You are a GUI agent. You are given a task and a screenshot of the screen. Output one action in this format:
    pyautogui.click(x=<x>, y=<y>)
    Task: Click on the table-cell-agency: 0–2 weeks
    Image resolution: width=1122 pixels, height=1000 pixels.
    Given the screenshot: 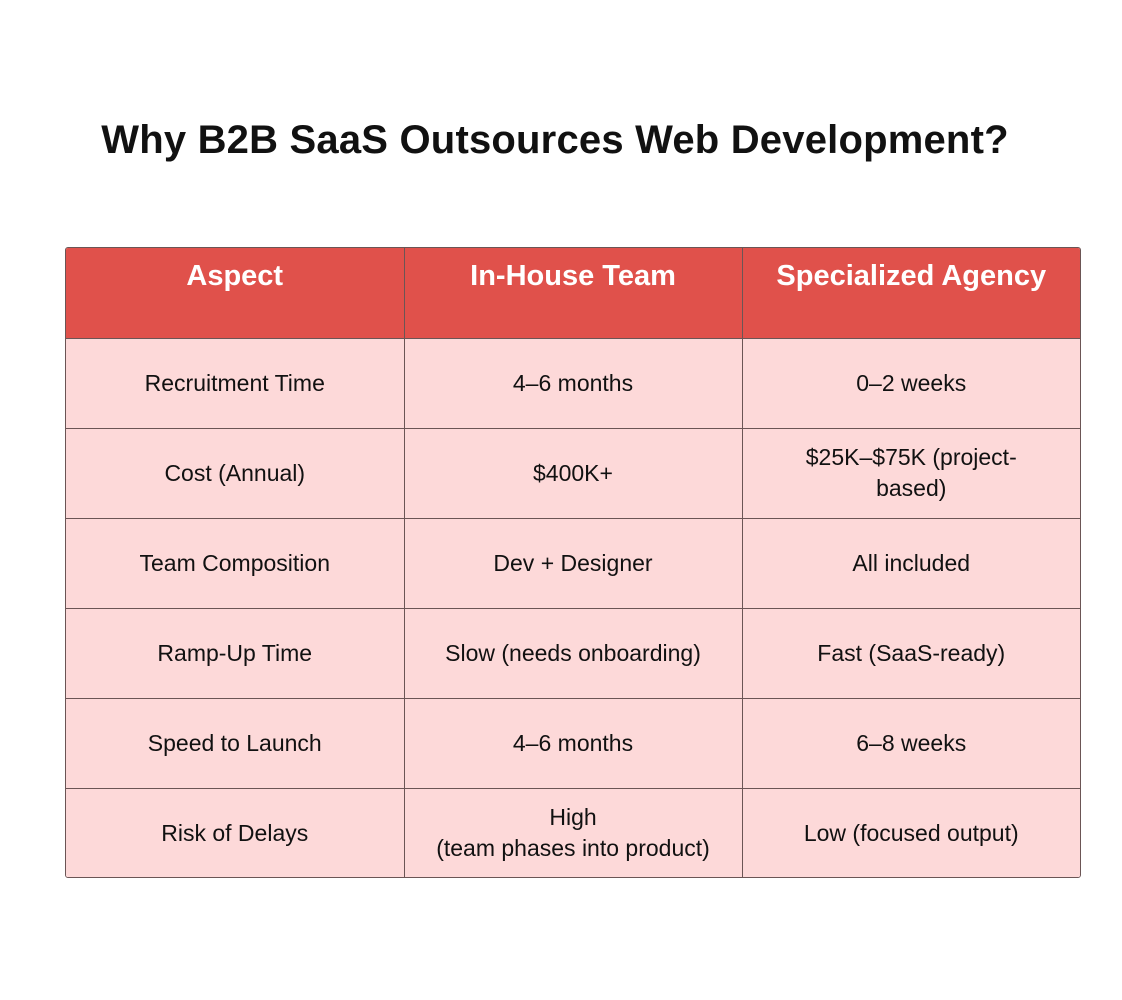 What is the action you would take?
    pyautogui.click(x=911, y=383)
    